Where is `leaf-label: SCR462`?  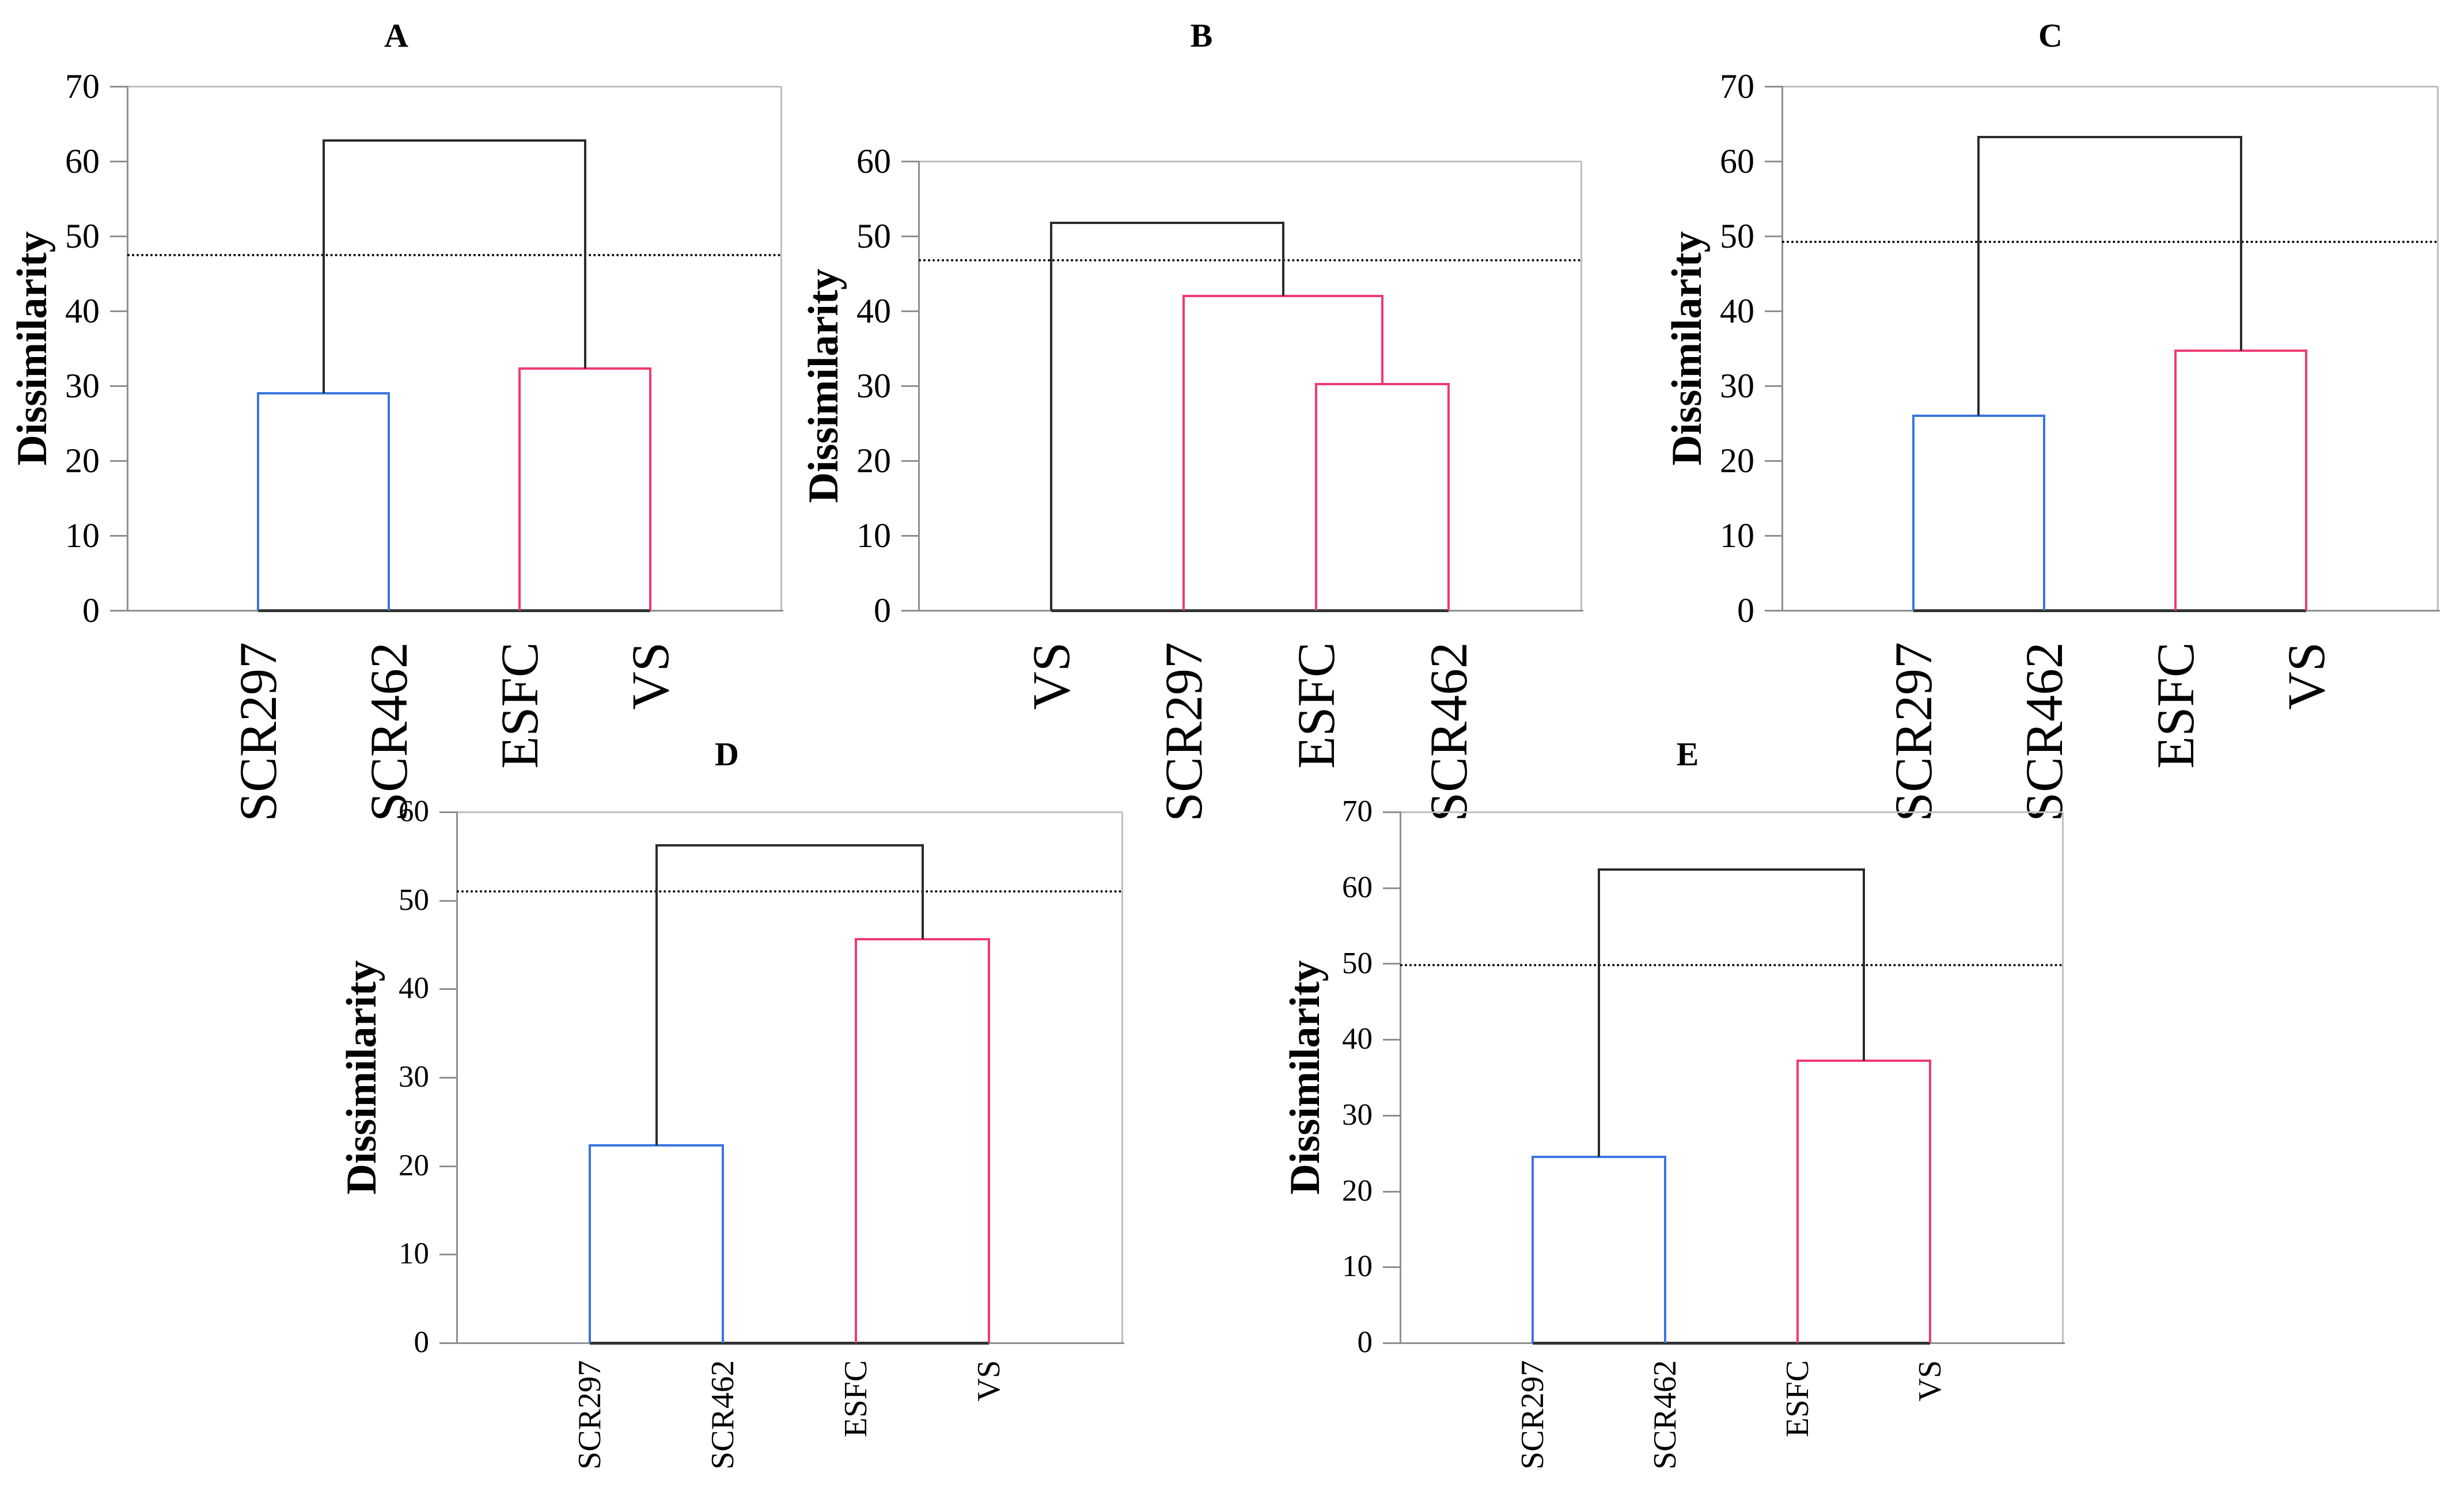 leaf-label: SCR462 is located at coordinates (2044, 732).